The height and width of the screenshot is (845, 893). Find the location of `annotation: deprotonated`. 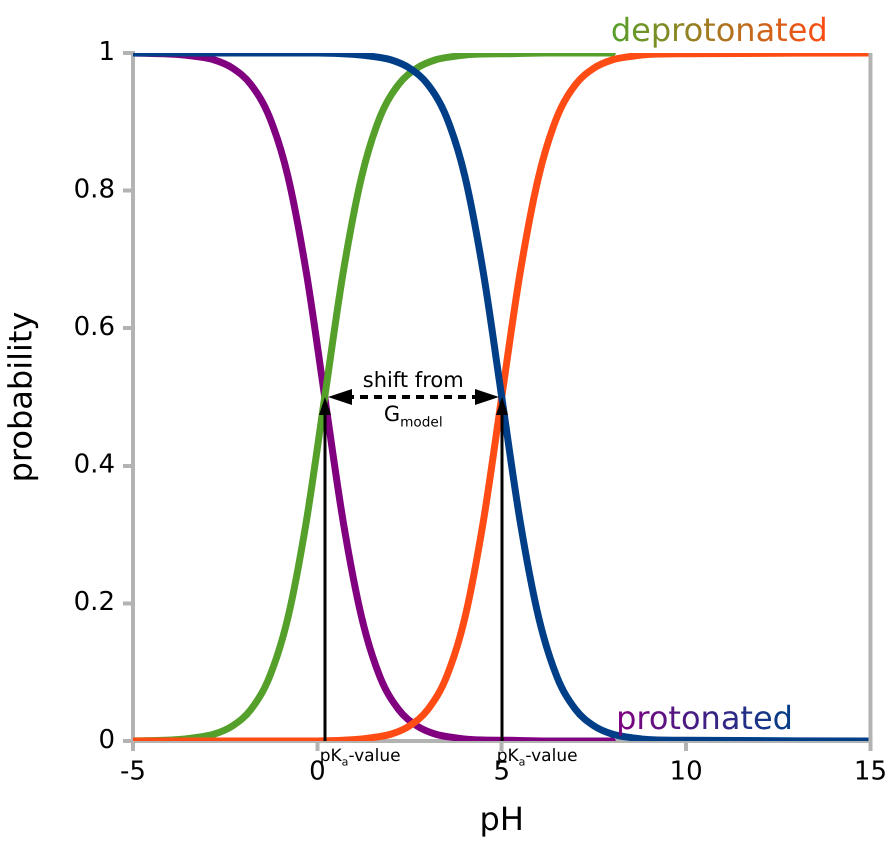

annotation: deprotonated is located at coordinates (719, 30).